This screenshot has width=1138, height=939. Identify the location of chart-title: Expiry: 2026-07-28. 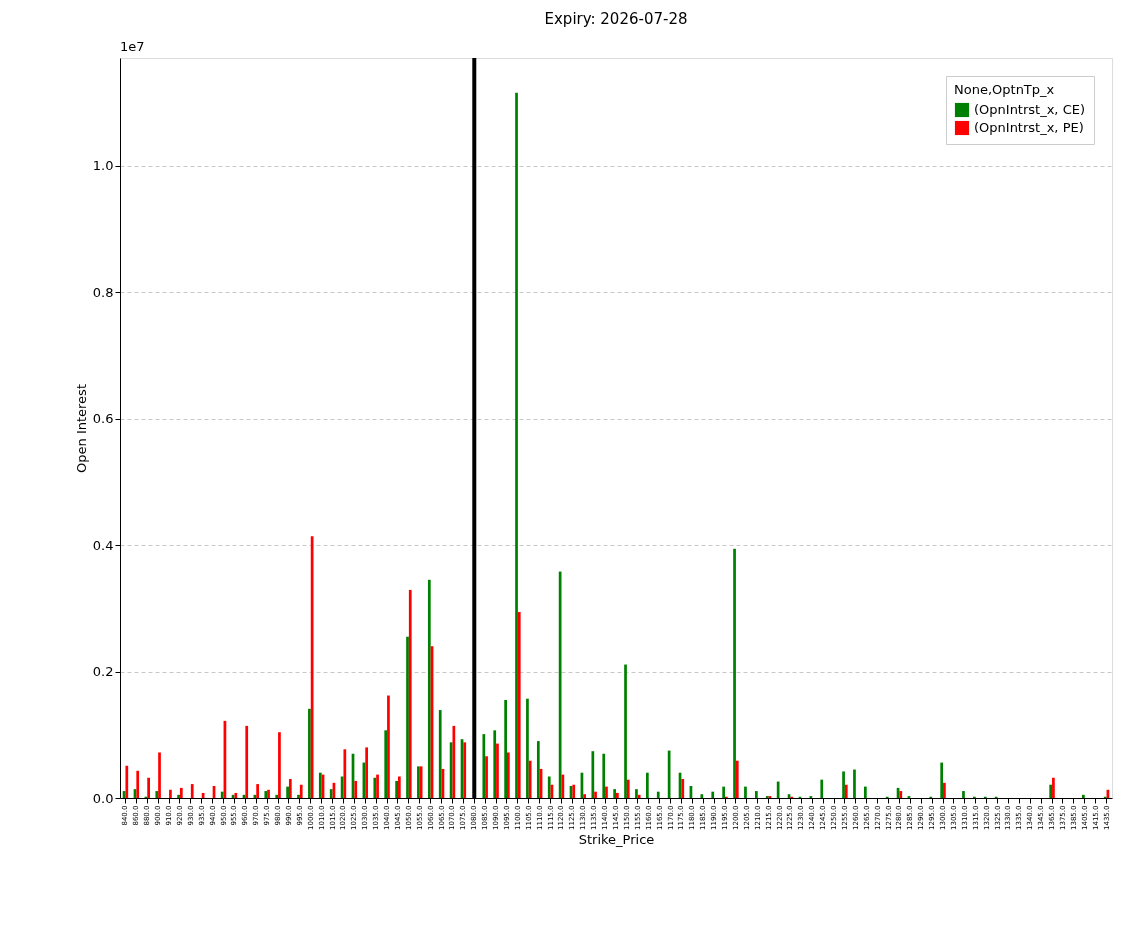
(616, 19).